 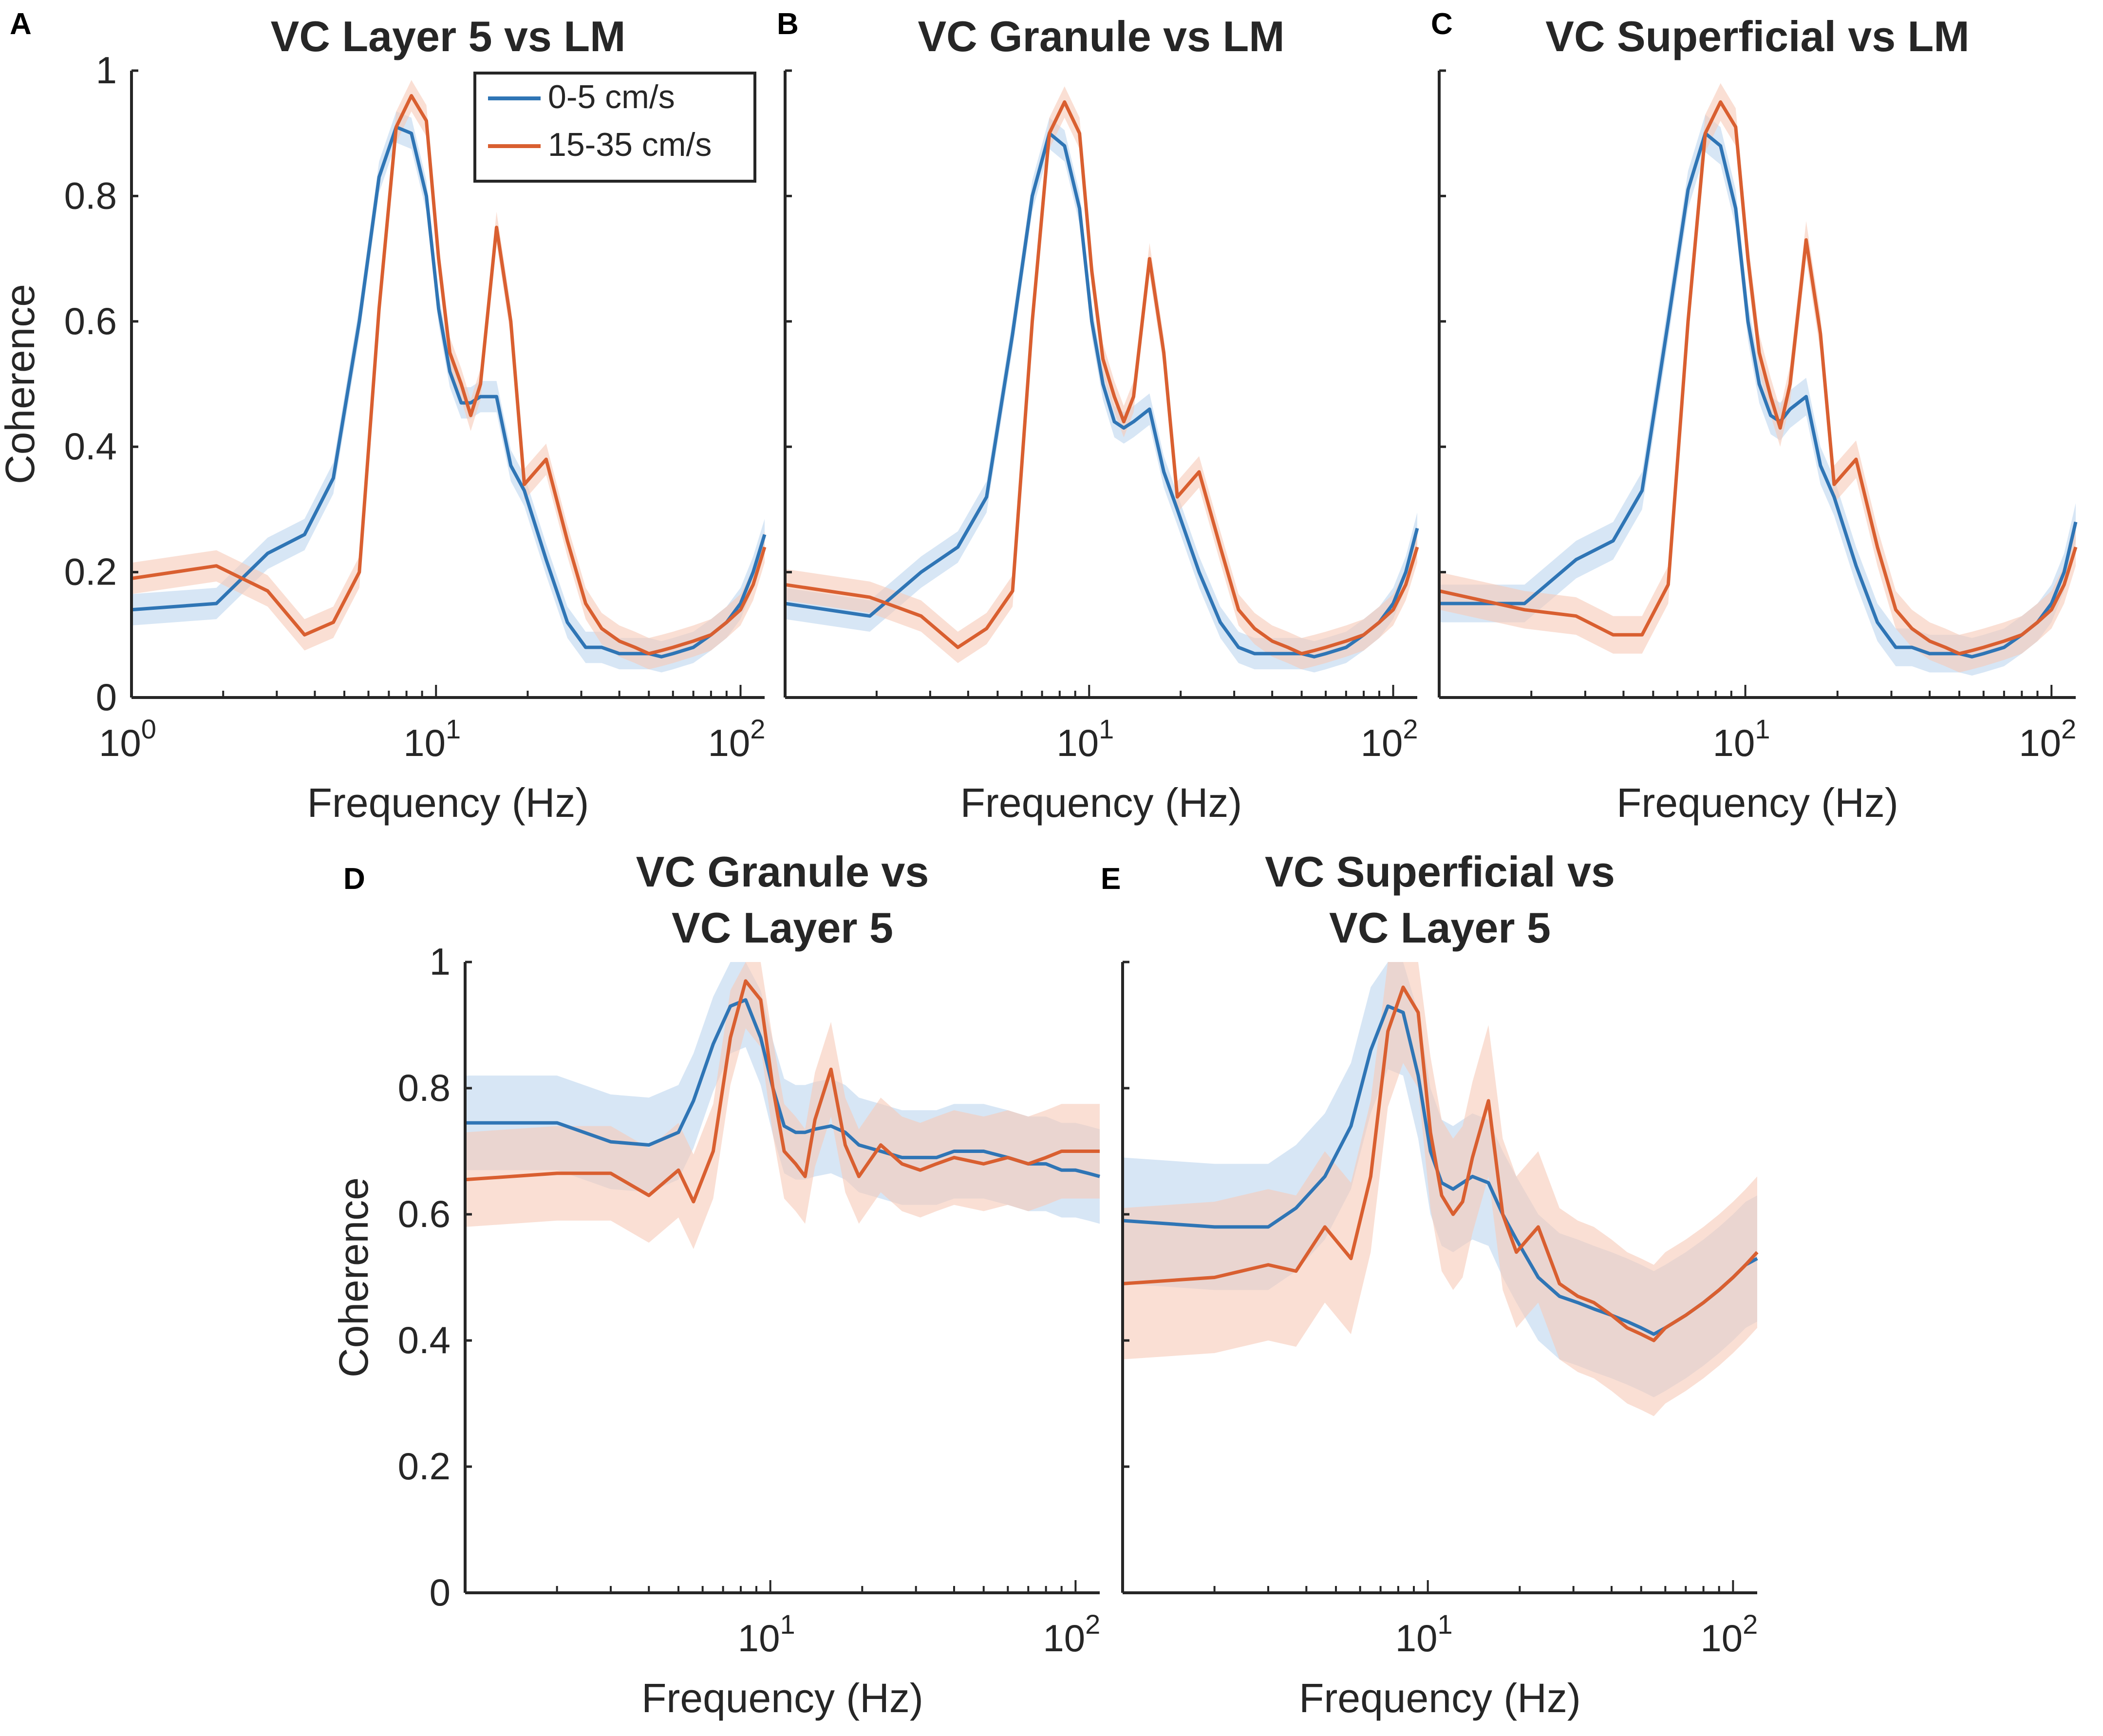 I want to click on panel-d-y-tick-label: 0.2, so click(x=425, y=1466).